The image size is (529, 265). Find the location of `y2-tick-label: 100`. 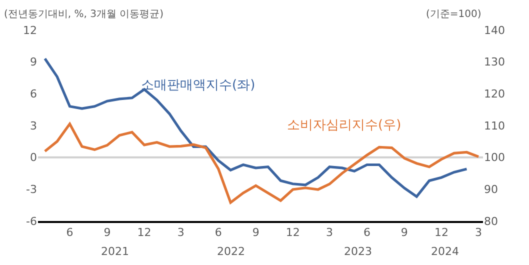

y2-tick-label: 100 is located at coordinates (494, 157).